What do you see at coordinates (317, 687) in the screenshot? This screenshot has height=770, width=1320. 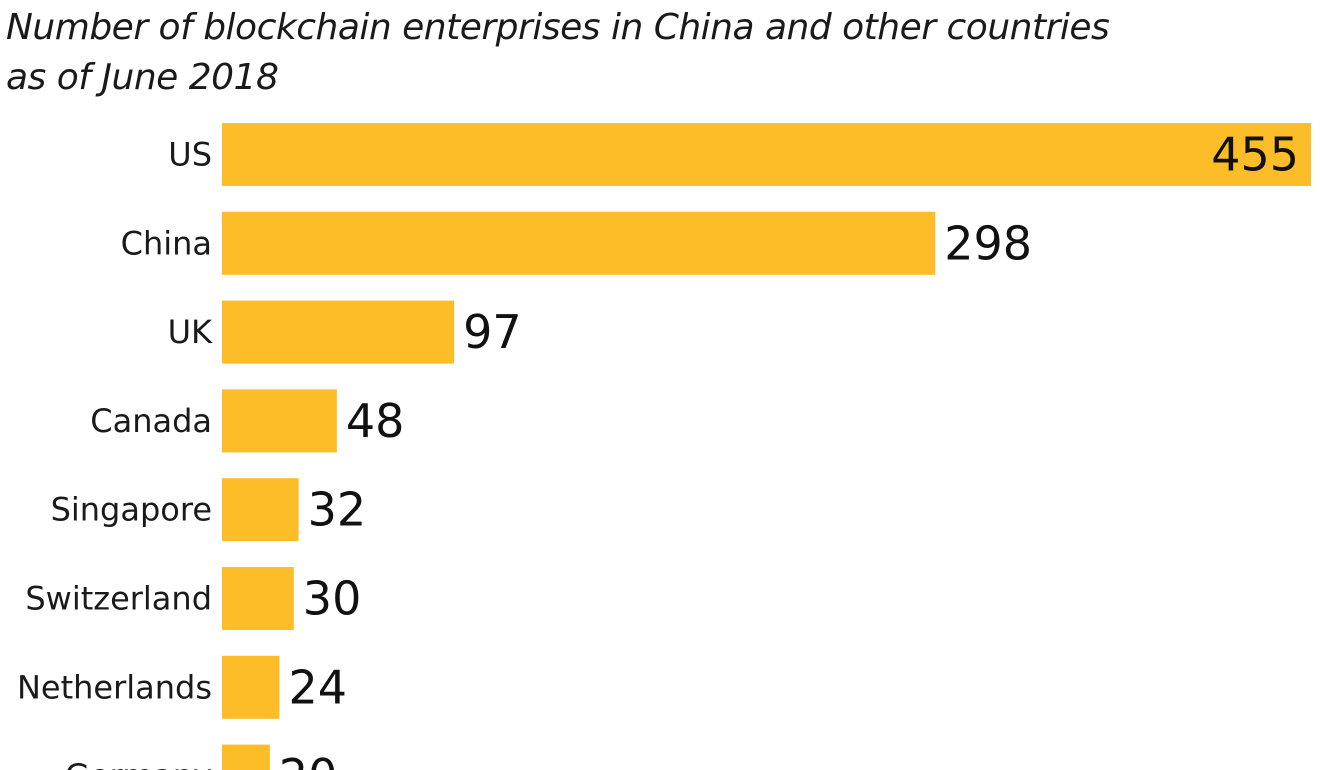 I see `value-label-netherlands: 24` at bounding box center [317, 687].